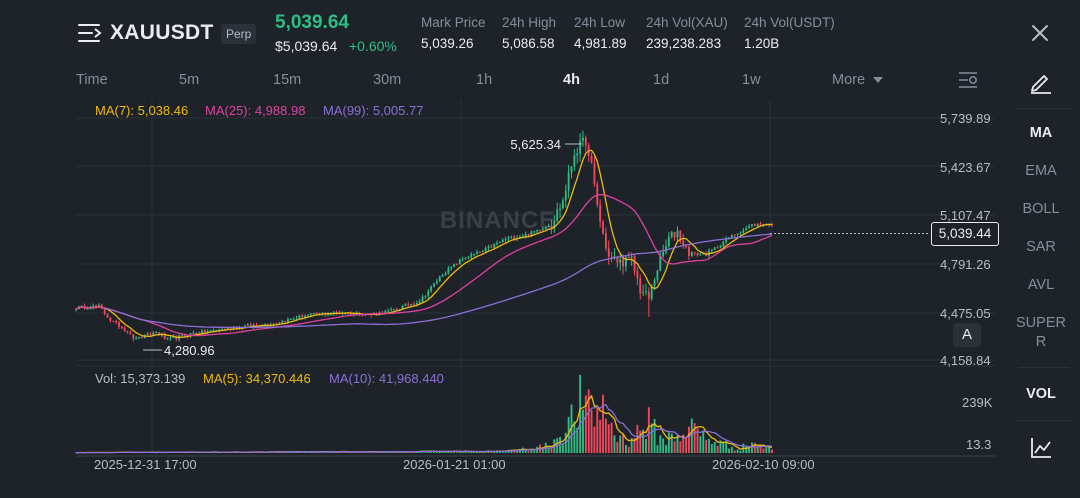  Describe the element at coordinates (535, 144) in the screenshot. I see `high-label: 5,625.34` at that location.